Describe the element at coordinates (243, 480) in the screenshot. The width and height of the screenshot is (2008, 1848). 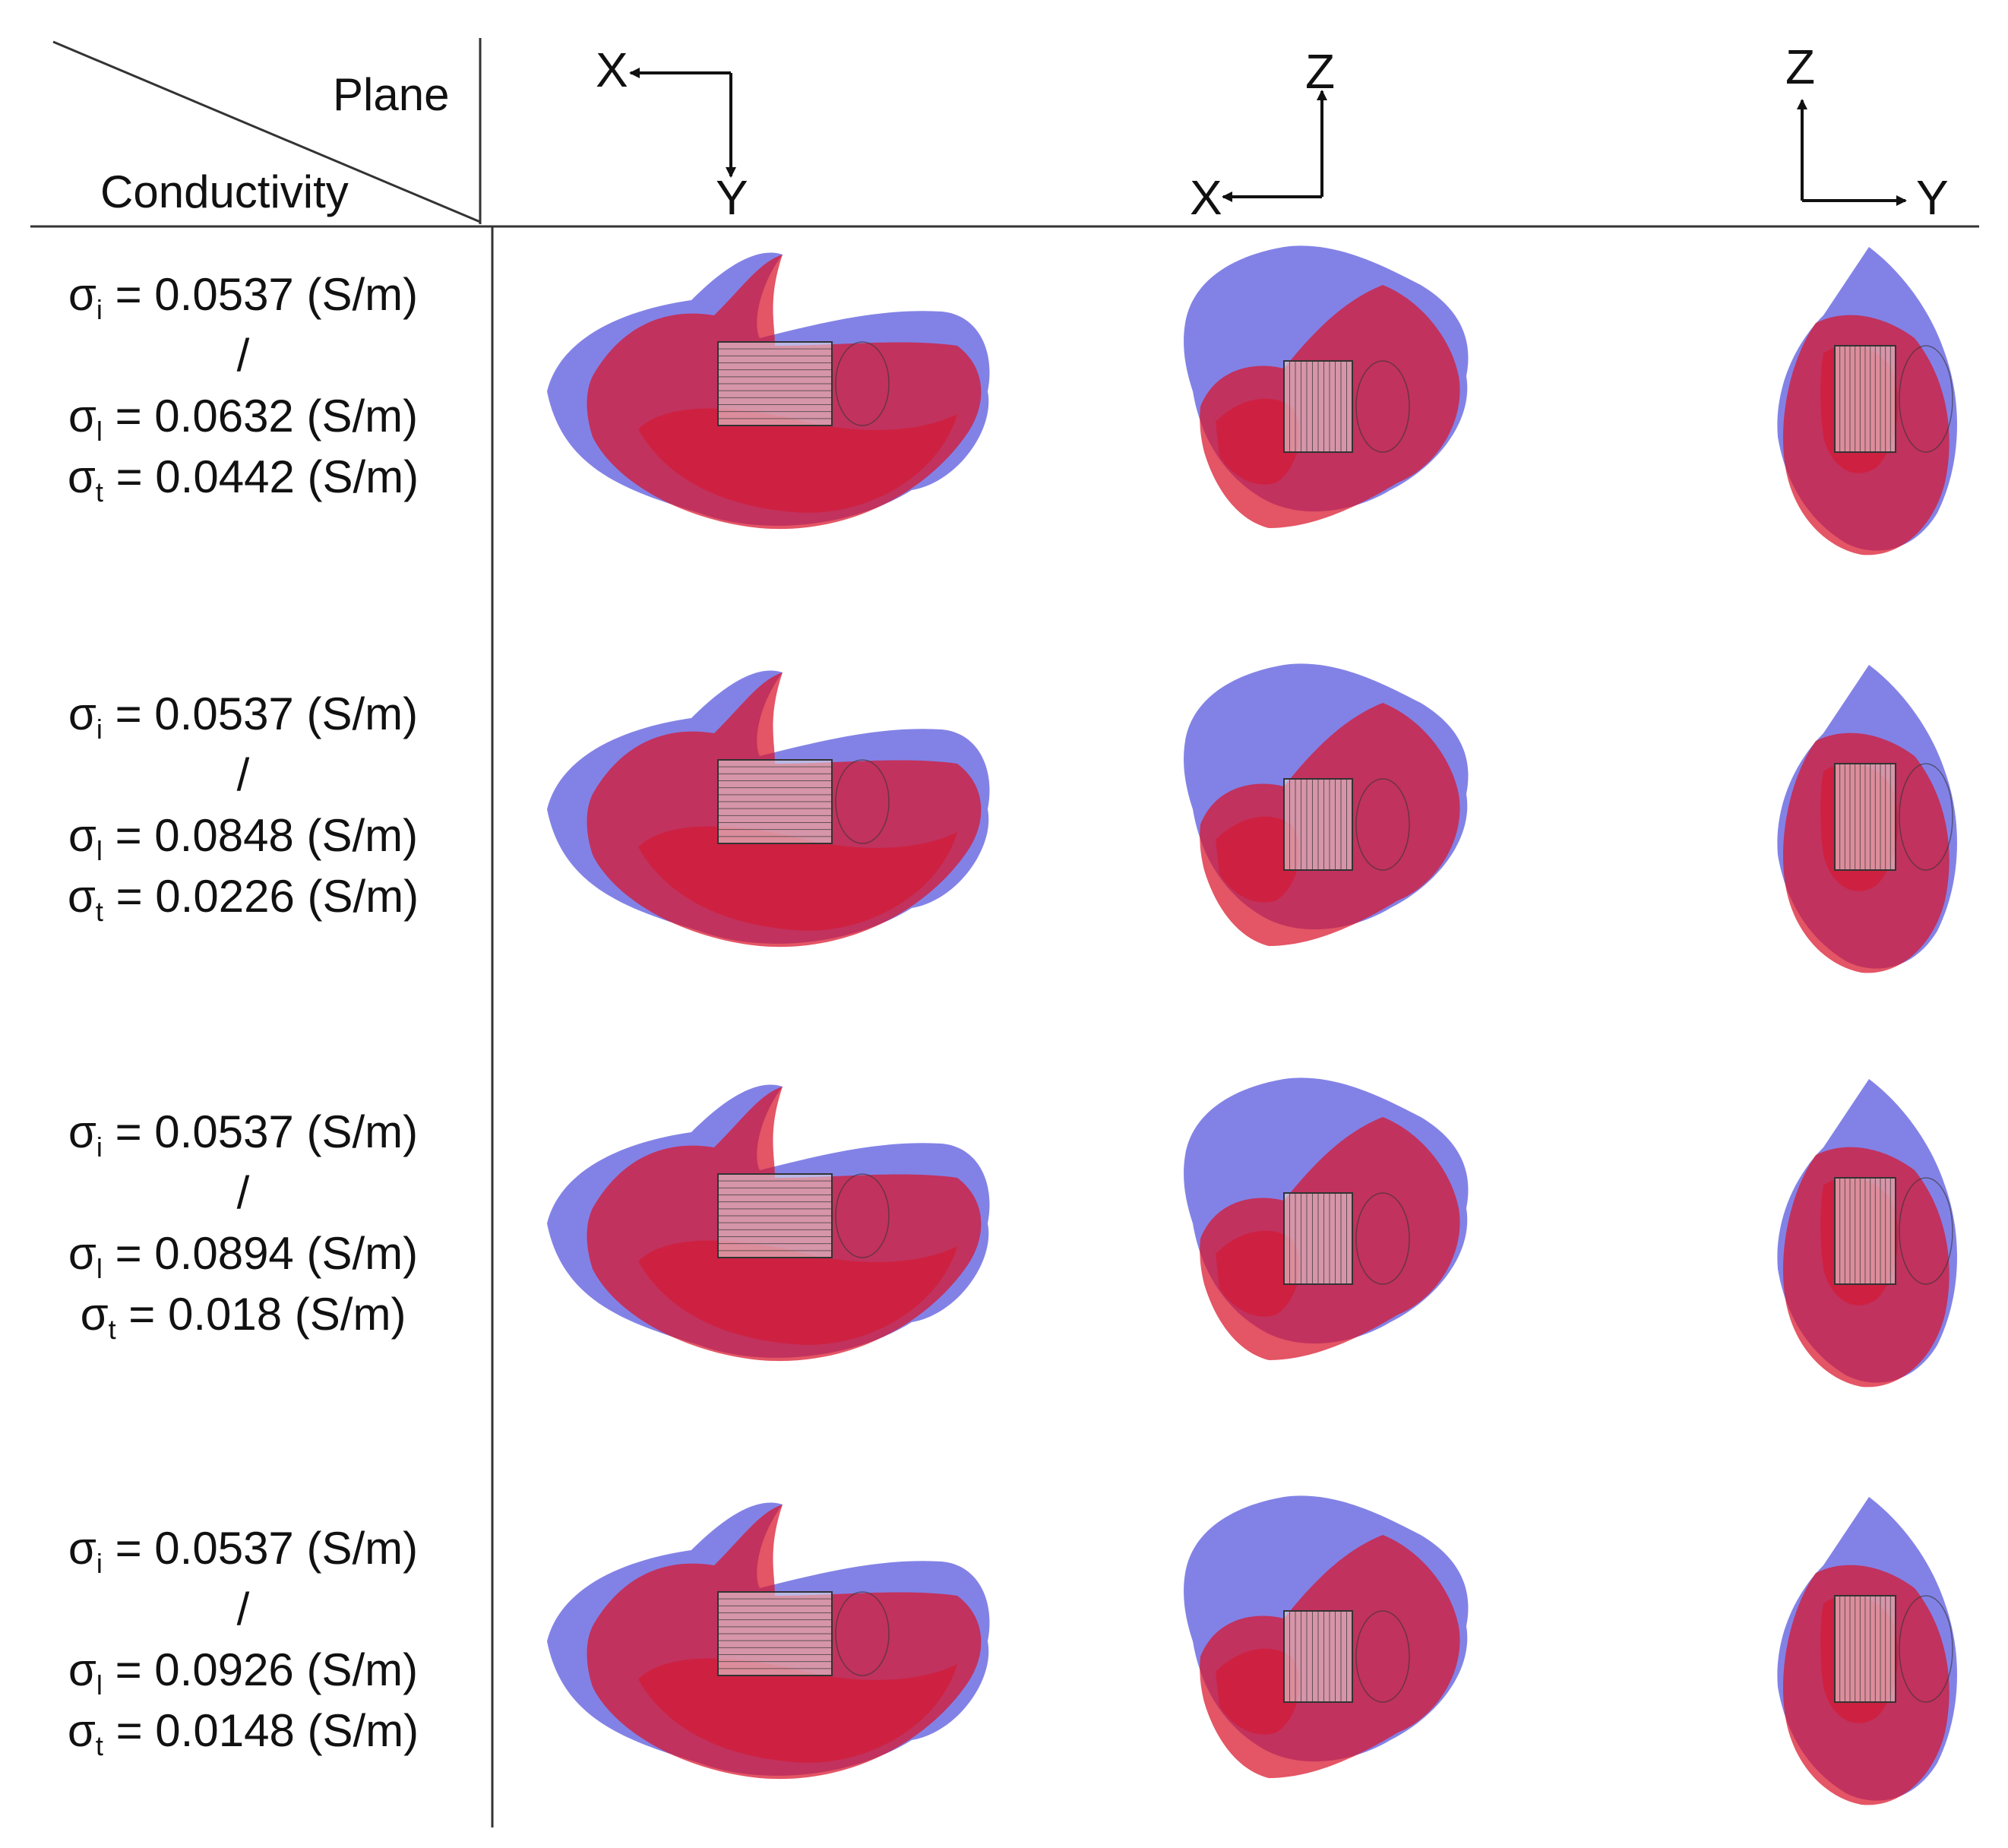
I see `sigma-t-line: σt = 0.0442 (S/m)` at that location.